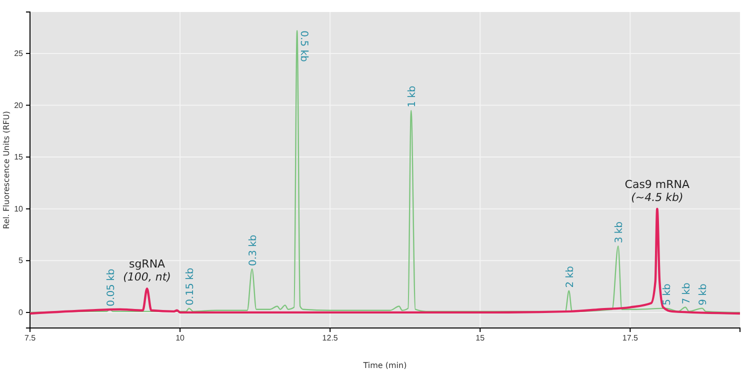 Image resolution: width=750 pixels, height=374 pixels. Describe the element at coordinates (21, 261) in the screenshot. I see `y-tick-label: 5` at that location.